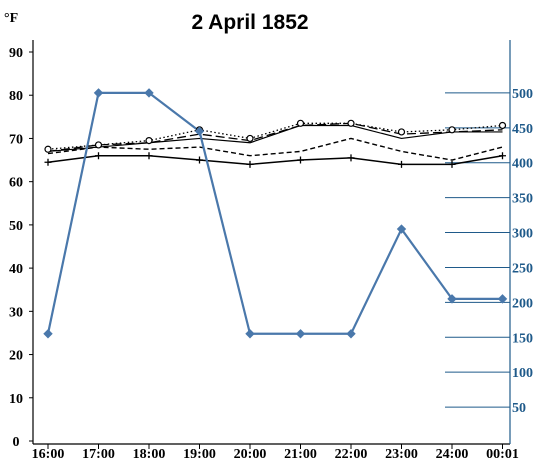 The width and height of the screenshot is (540, 472). What do you see at coordinates (522, 303) in the screenshot?
I see `right-tick-label: 200` at bounding box center [522, 303].